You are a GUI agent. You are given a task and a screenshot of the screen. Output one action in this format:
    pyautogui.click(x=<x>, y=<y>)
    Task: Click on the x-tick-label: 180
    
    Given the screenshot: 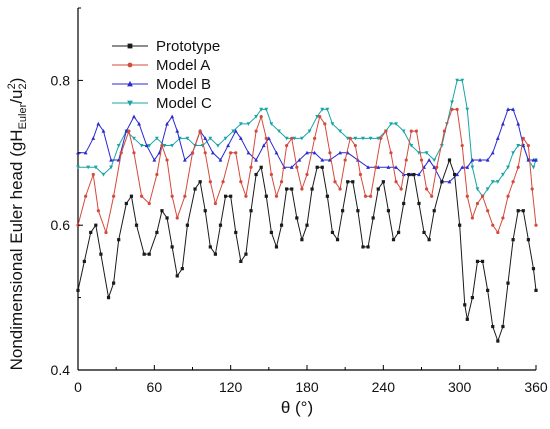 What is the action you would take?
    pyautogui.click(x=307, y=387)
    